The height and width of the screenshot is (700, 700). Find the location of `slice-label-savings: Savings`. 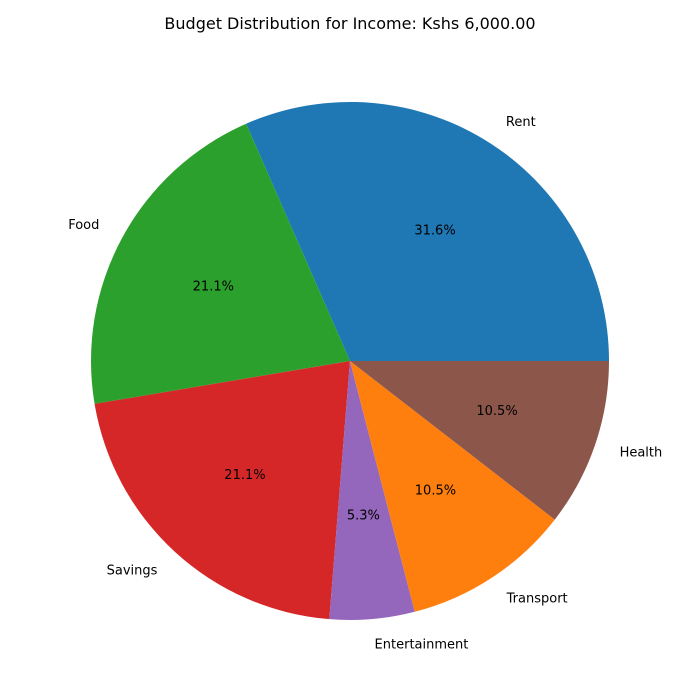

slice-label-savings: Savings is located at coordinates (132, 570).